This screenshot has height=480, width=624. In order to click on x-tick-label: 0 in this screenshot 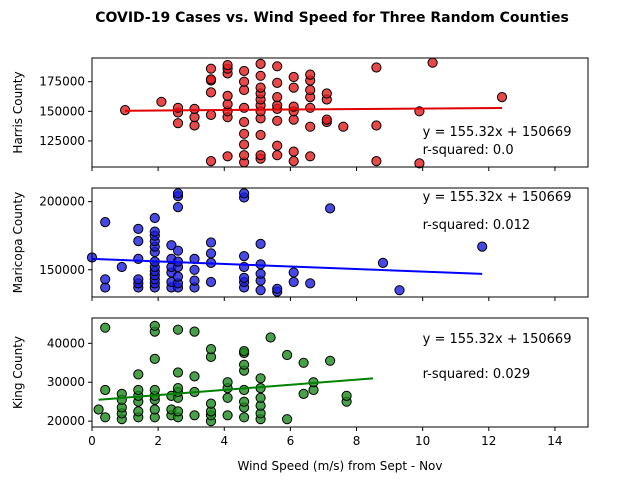, I will do `click(92, 441)`.